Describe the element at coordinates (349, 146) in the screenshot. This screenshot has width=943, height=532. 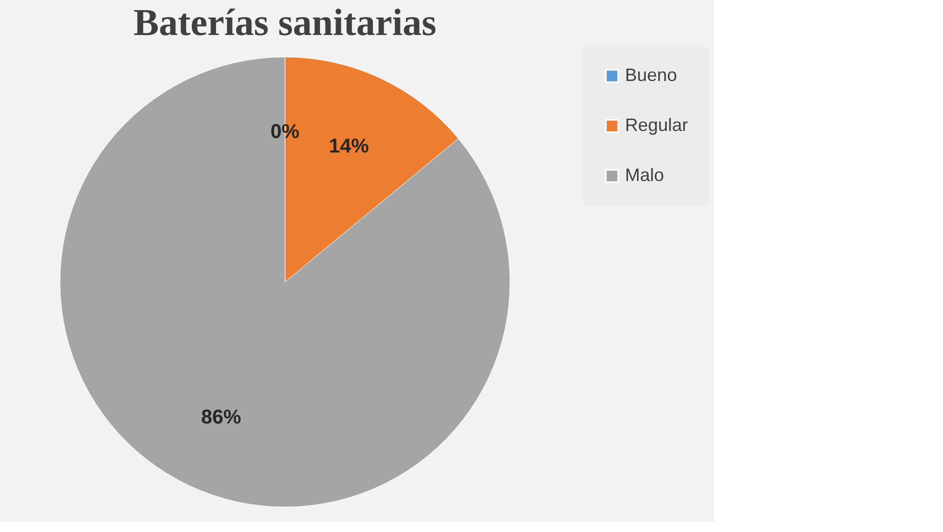
I see `data-label: 14%` at that location.